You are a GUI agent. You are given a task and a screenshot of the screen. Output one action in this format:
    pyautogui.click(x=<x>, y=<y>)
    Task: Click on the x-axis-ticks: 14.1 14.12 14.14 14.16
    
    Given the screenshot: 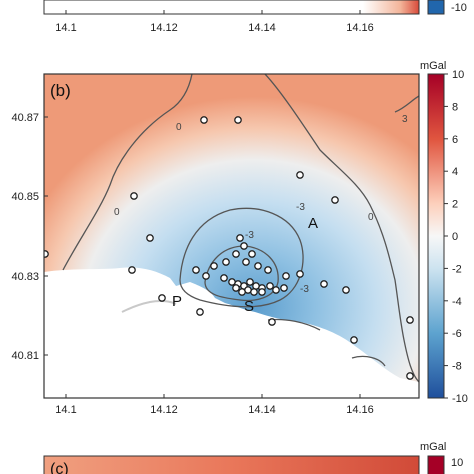 What is the action you would take?
    pyautogui.click(x=214, y=405)
    